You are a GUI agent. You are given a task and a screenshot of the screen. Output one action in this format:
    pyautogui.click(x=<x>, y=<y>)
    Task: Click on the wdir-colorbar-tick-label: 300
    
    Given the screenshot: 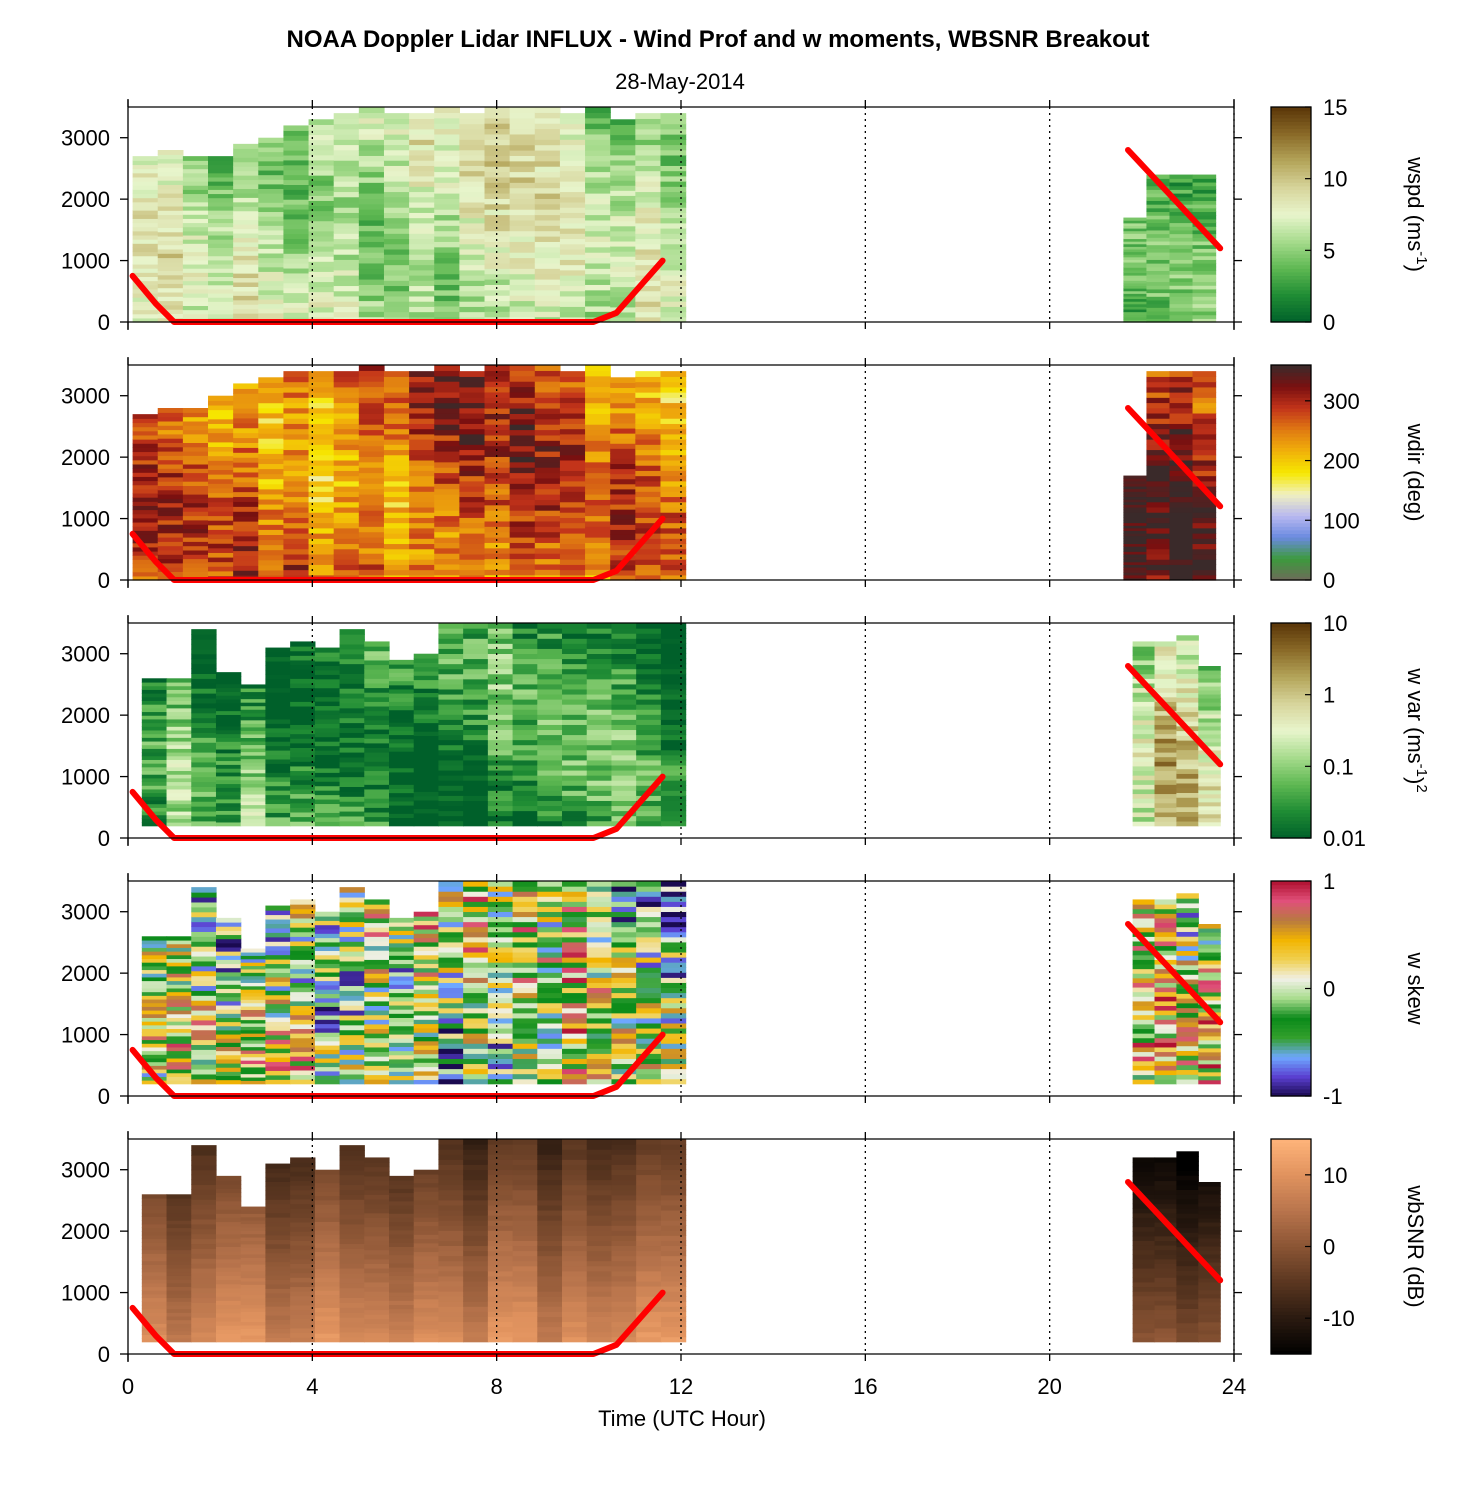 What is the action you would take?
    pyautogui.click(x=1341, y=401)
    